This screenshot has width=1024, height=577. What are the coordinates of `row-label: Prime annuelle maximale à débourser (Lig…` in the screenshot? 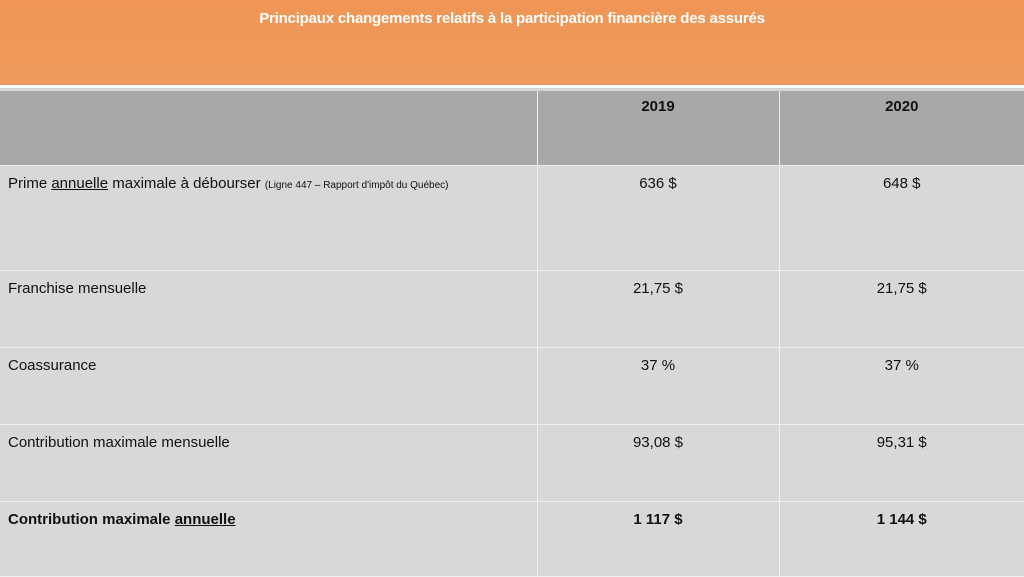 It's located at (269, 218).